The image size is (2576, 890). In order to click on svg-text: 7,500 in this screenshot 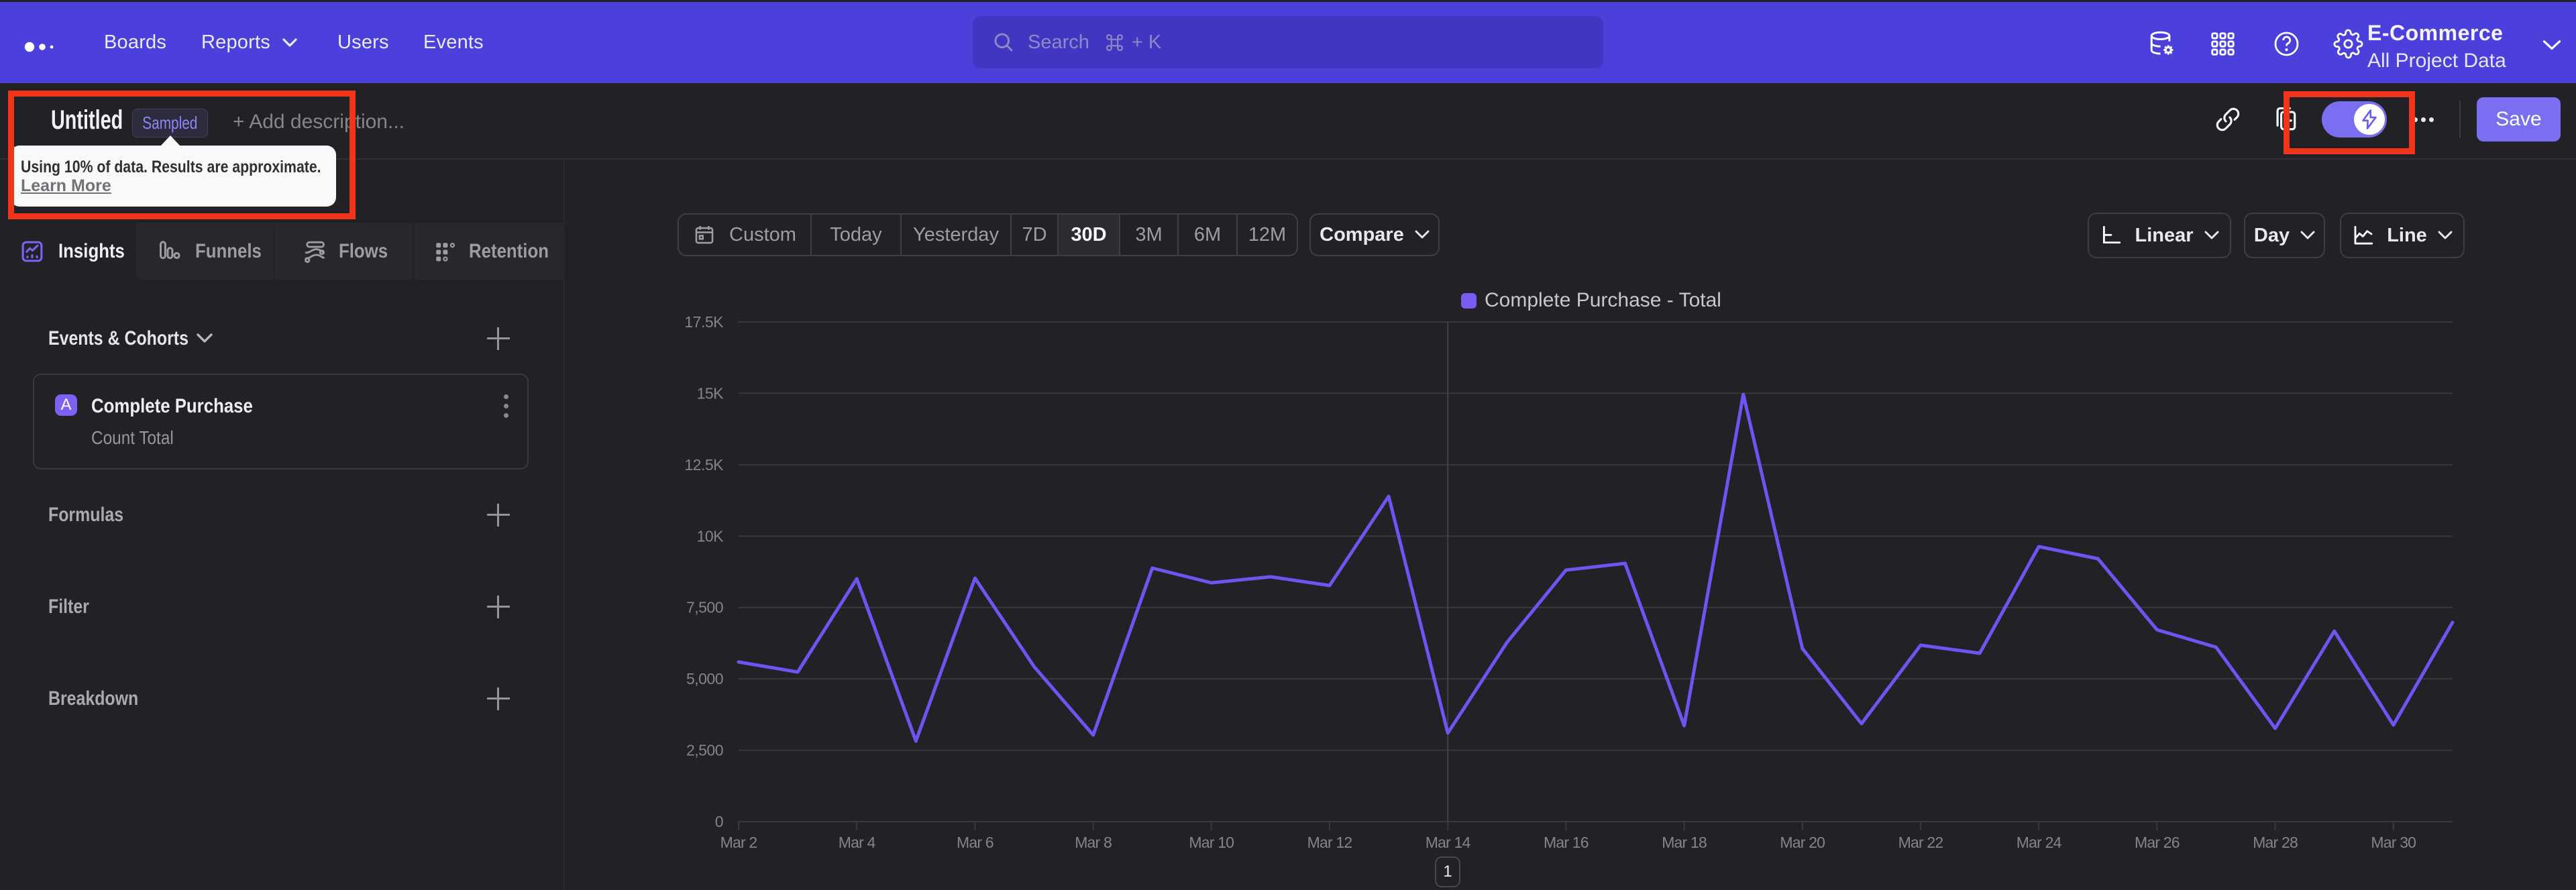, I will do `click(704, 607)`.